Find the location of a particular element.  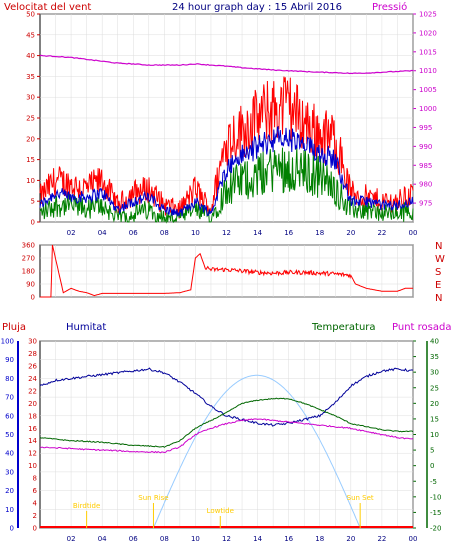

top-x-tick-label: 16 is located at coordinates (288, 233).